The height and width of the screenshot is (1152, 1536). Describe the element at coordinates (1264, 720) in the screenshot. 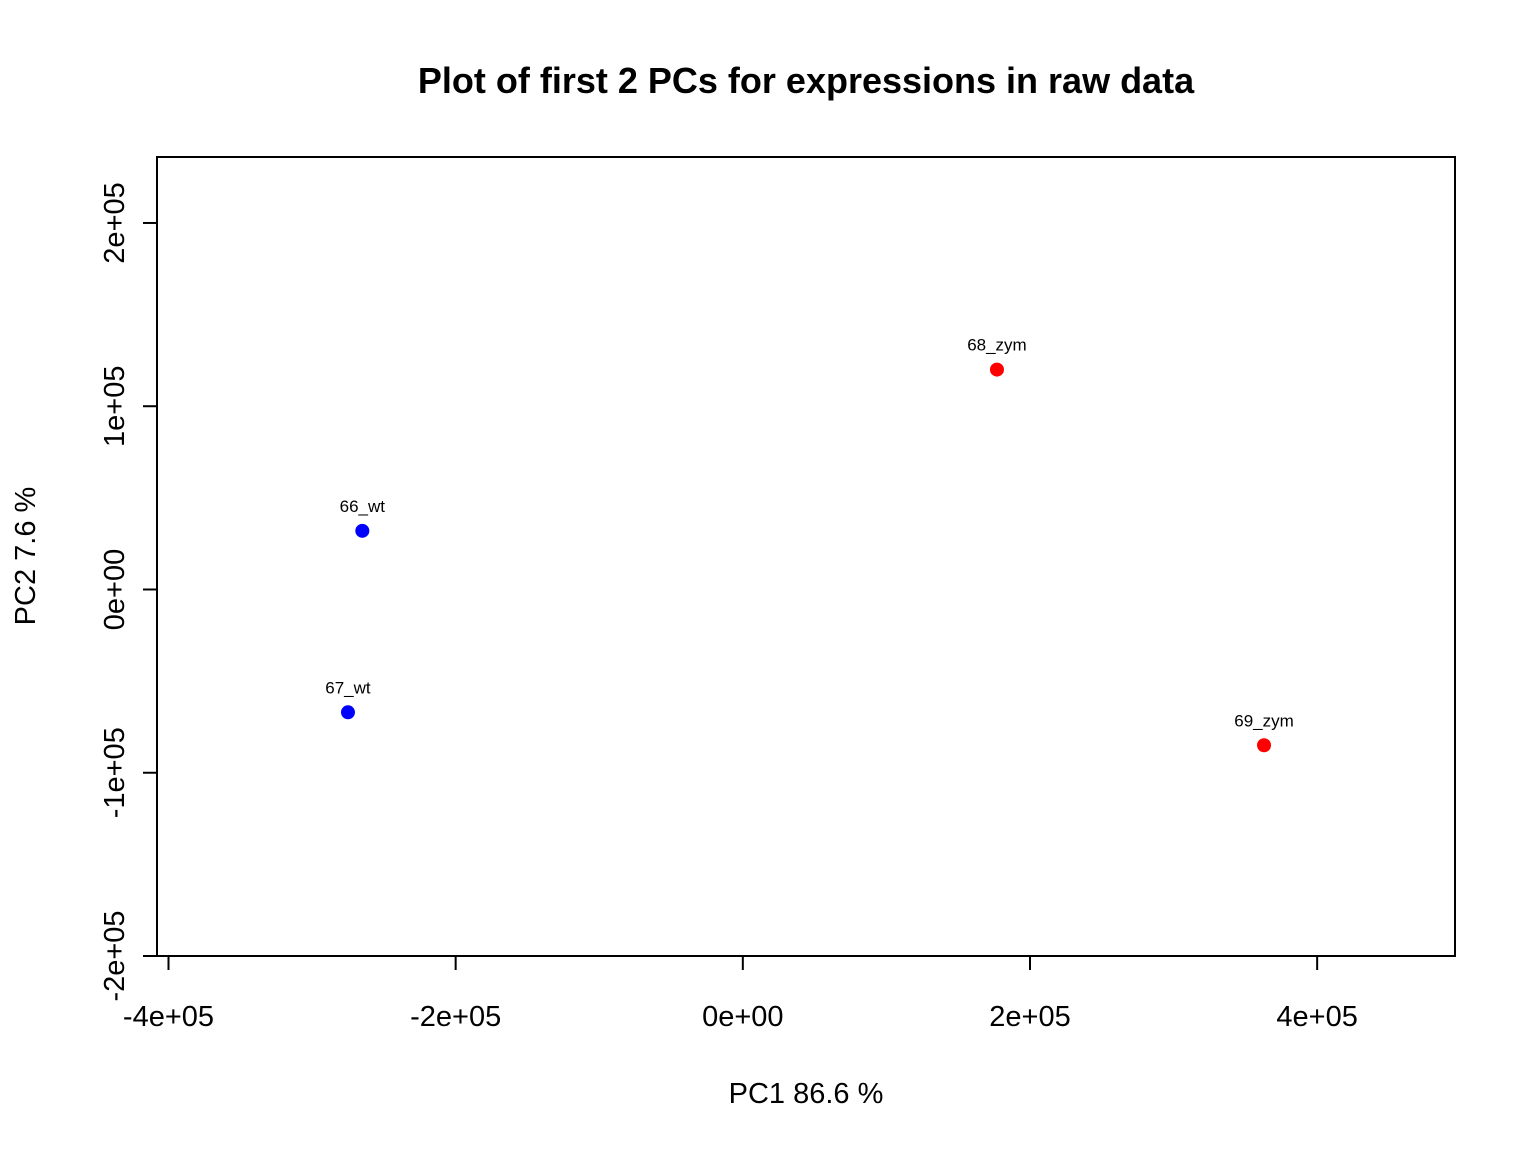

I see `point-label: 69_zym` at that location.